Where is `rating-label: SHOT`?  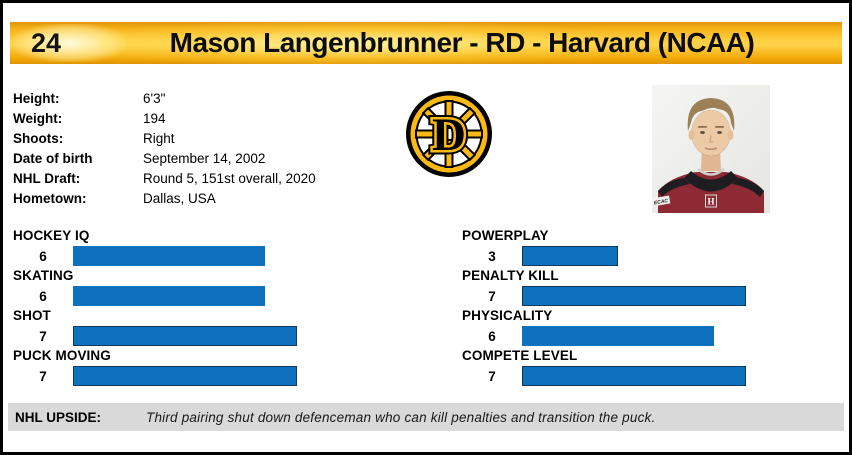 rating-label: SHOT is located at coordinates (32, 315).